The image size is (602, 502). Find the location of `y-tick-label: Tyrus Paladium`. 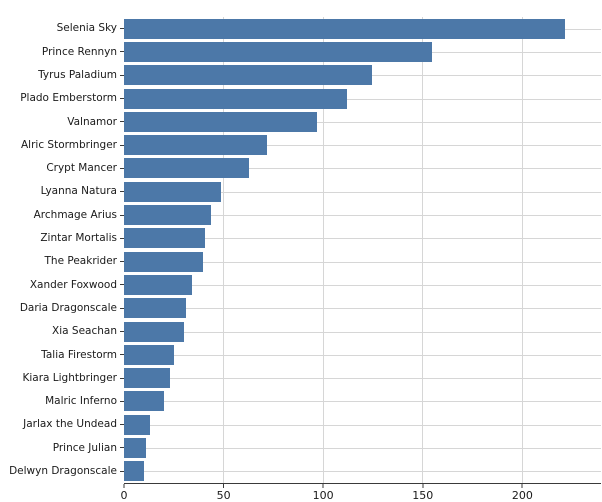

y-tick-label: Tyrus Paladium is located at coordinates (77, 74).